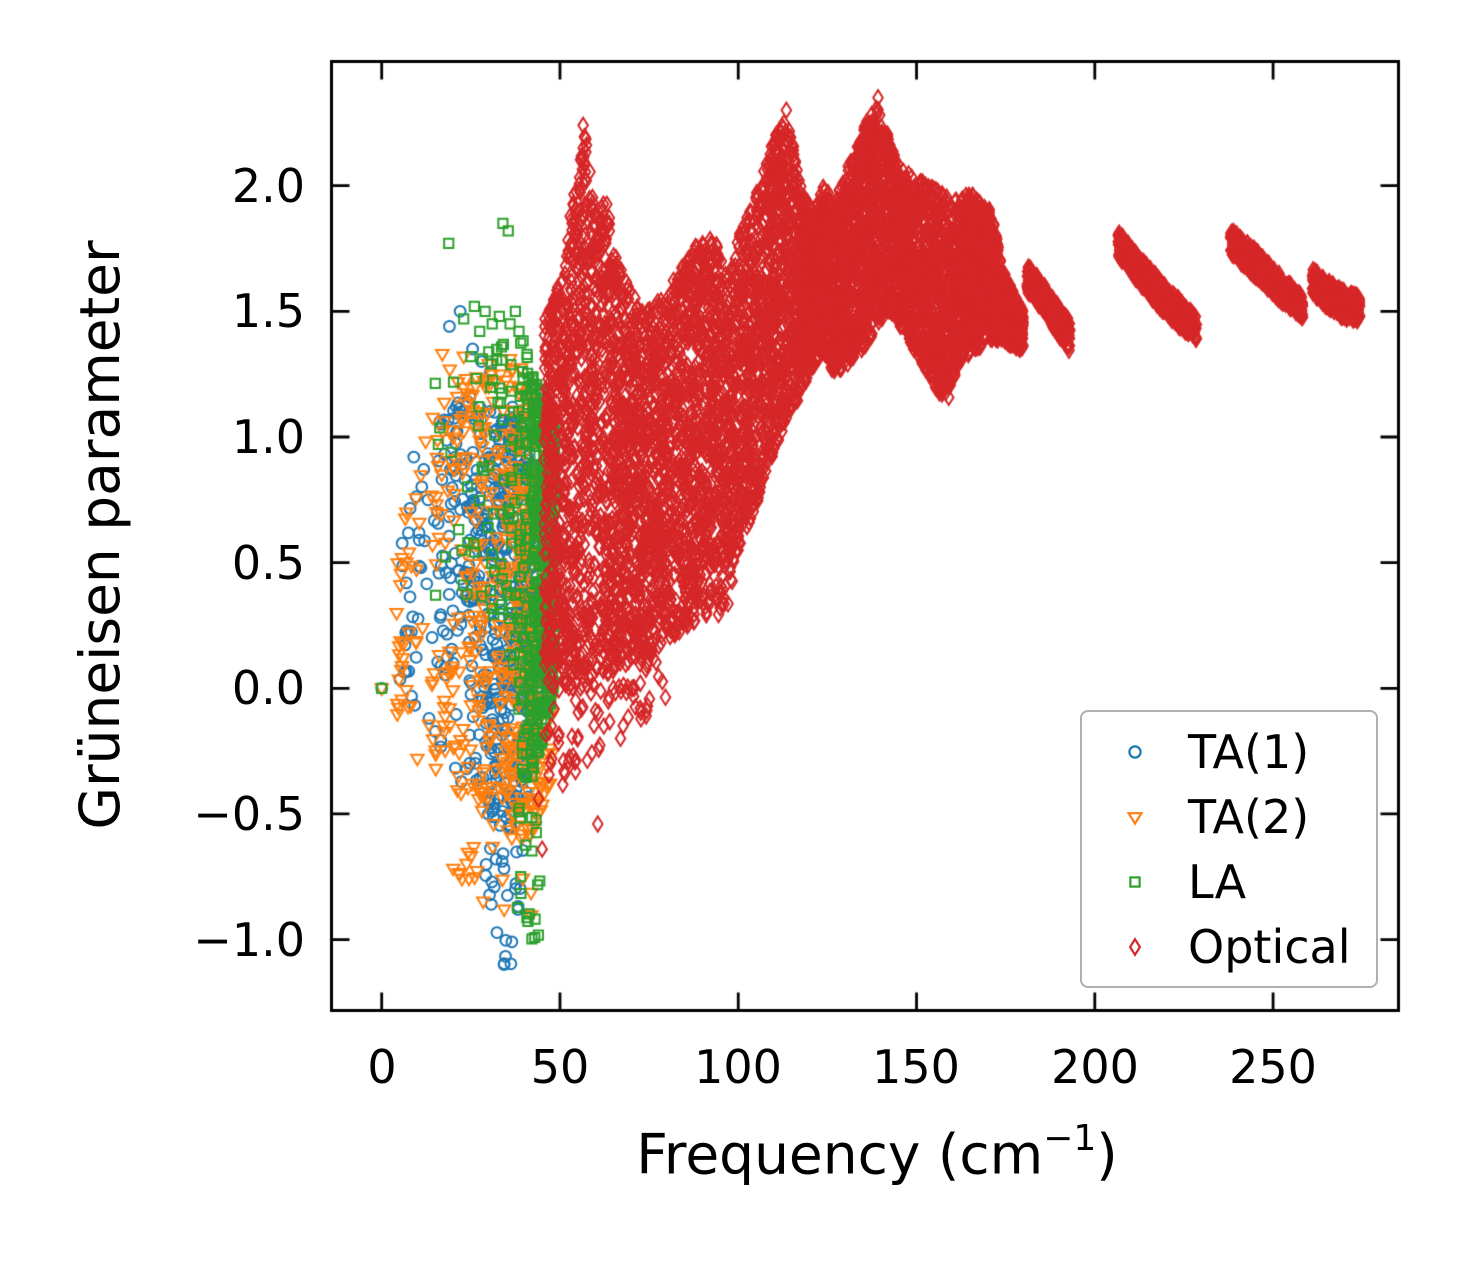 This screenshot has width=1462, height=1264. Describe the element at coordinates (249, 940) in the screenshot. I see `y-tick-label: −1.0` at that location.